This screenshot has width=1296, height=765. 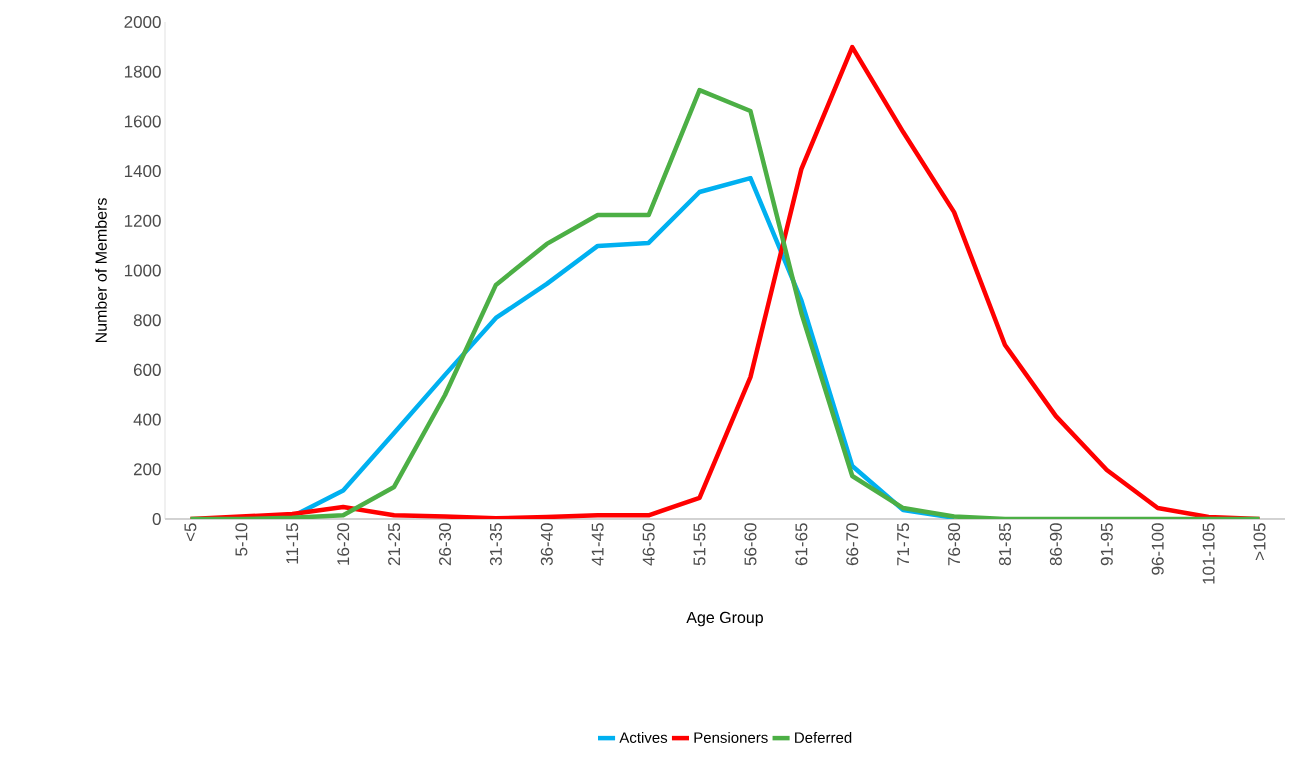 I want to click on x-tick-label: 11-15, so click(x=292, y=543).